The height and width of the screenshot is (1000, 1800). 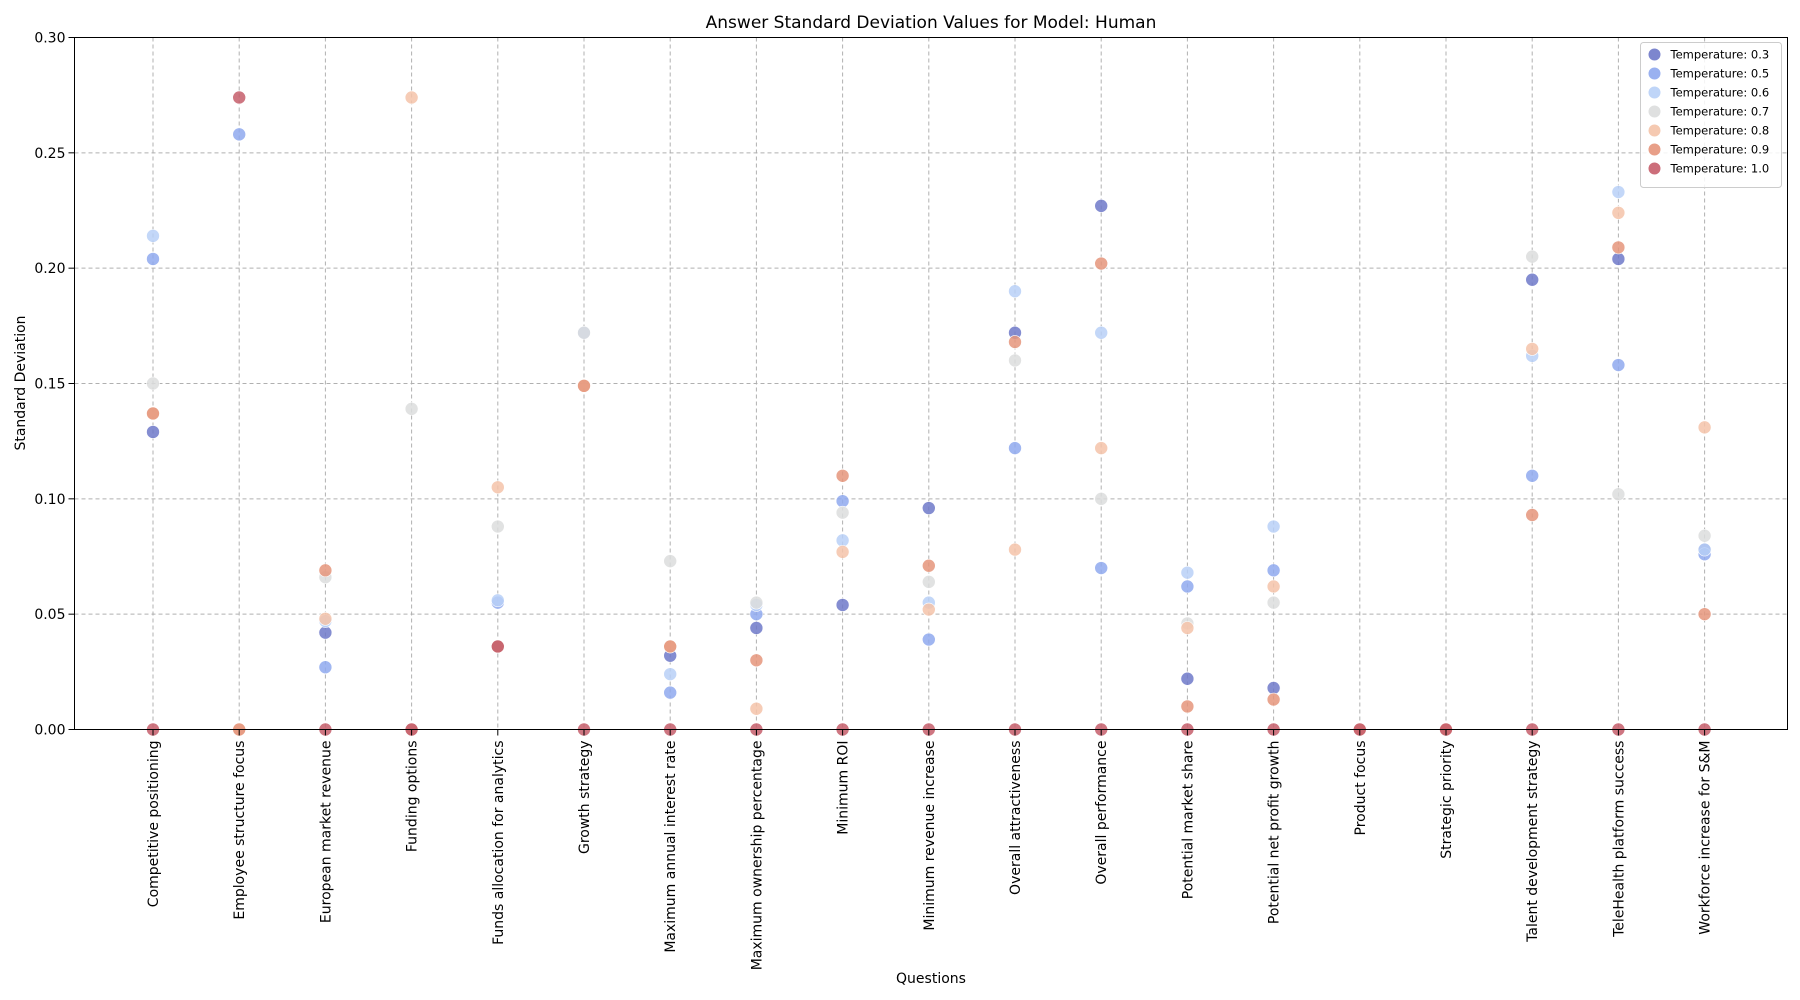 I want to click on legend-label: Temperature: 0.7, so click(x=1720, y=112).